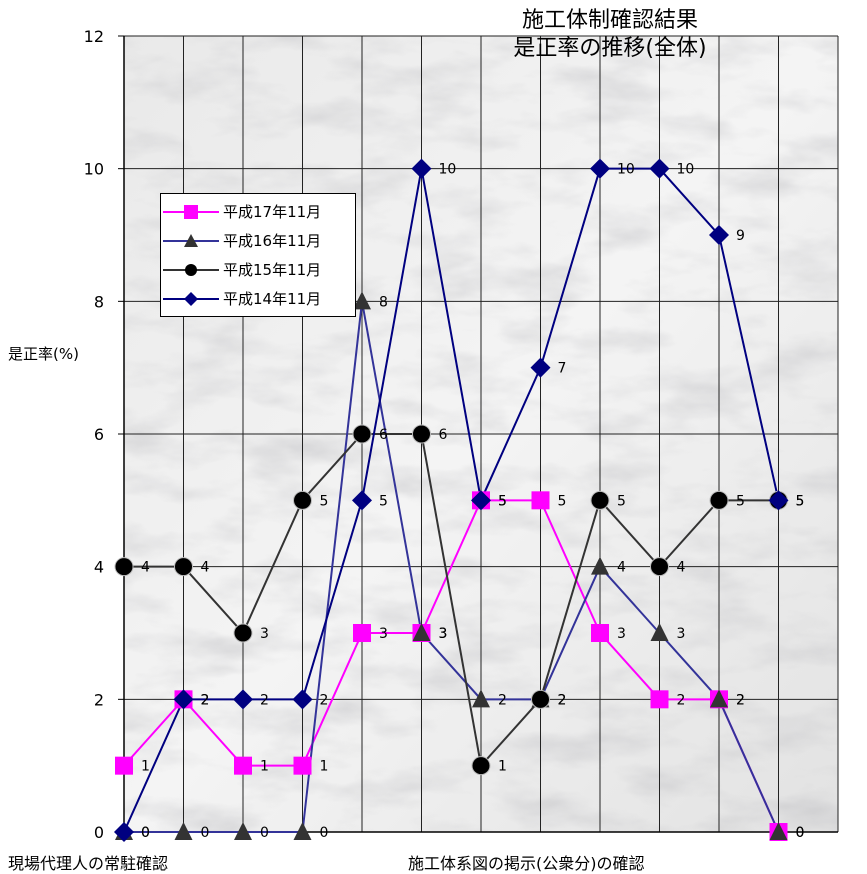  I want to click on y-tick-label: 8, so click(99, 301).